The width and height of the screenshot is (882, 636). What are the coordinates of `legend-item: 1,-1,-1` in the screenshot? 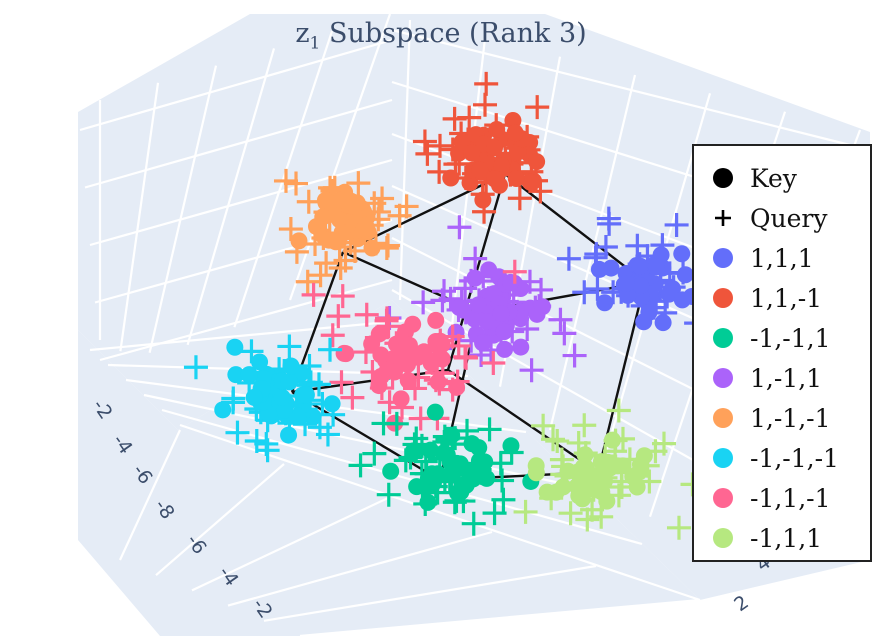 It's located at (785, 418).